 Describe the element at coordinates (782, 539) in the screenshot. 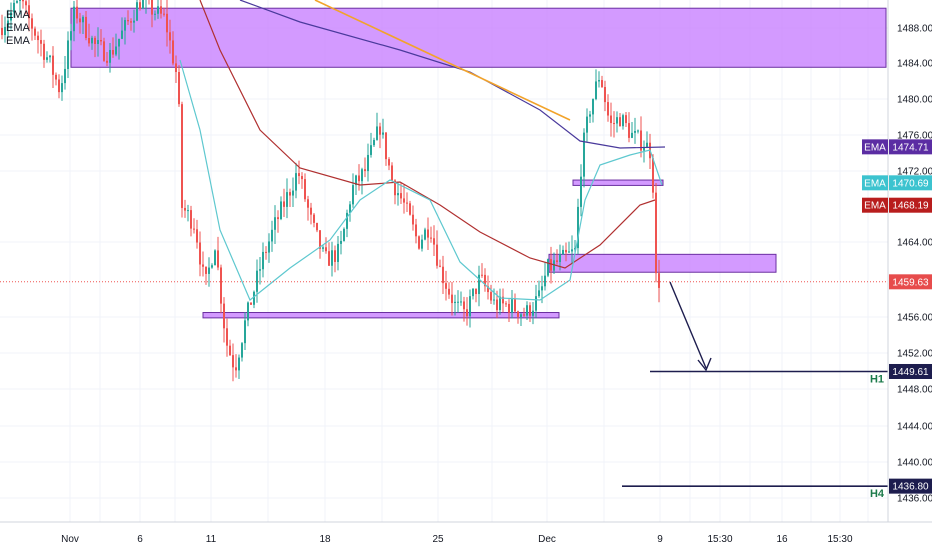

I see `x-tick-label: 16` at that location.